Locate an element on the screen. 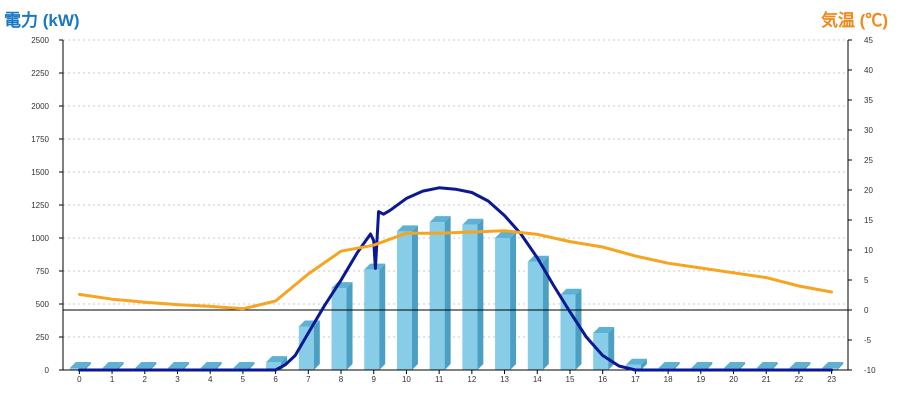 This screenshot has height=400, width=900. x-axis-tick-label: 2 is located at coordinates (145, 379).